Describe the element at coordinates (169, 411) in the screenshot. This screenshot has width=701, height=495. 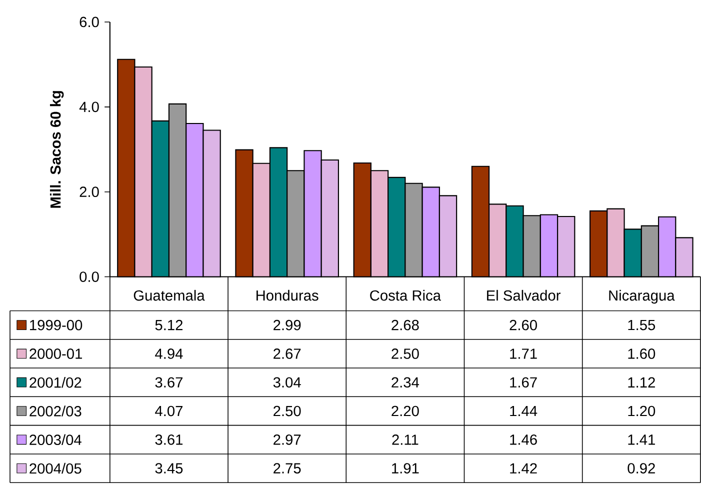
I see `data-label: 4.07` at that location.